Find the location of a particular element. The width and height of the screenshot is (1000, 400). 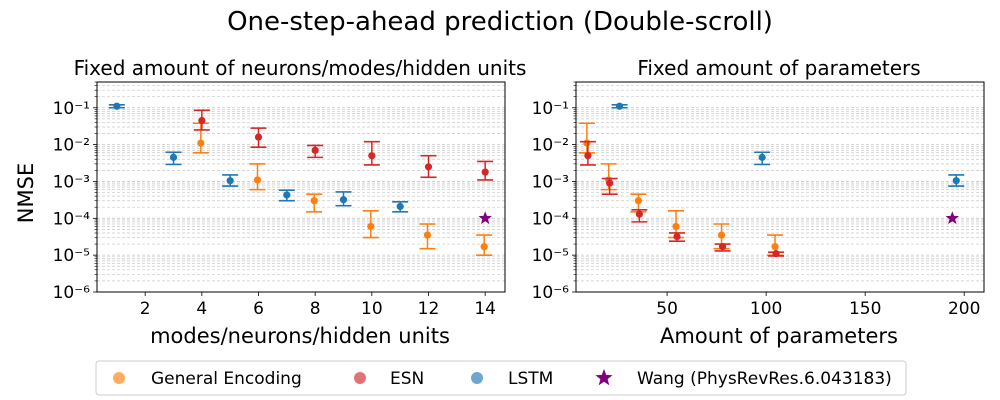

left-x-axis-label: modes/neurons/hidden units is located at coordinates (300, 336).